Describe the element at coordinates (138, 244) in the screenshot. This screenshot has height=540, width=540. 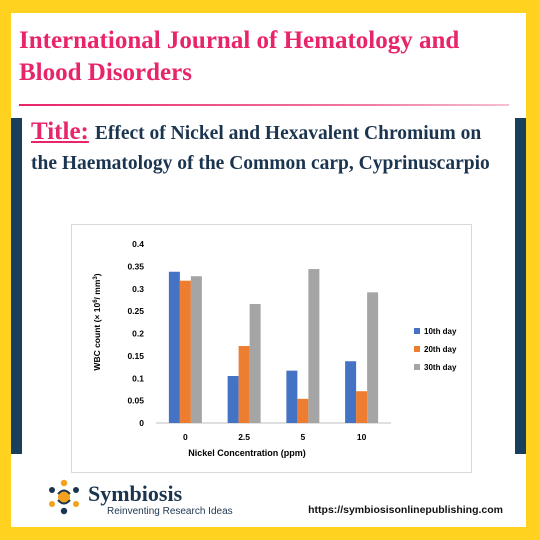
I see `y-tick-label: 0.4` at that location.